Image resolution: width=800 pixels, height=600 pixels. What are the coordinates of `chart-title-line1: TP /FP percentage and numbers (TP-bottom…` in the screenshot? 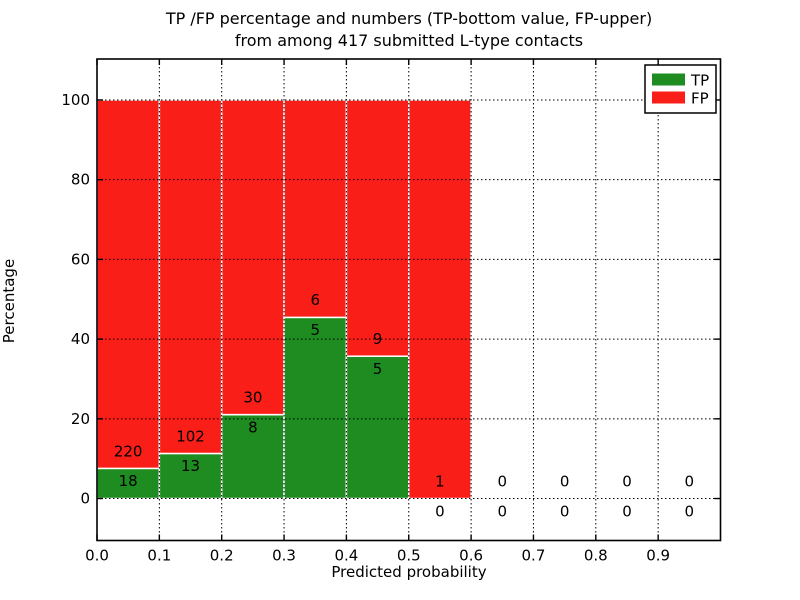 It's located at (409, 18).